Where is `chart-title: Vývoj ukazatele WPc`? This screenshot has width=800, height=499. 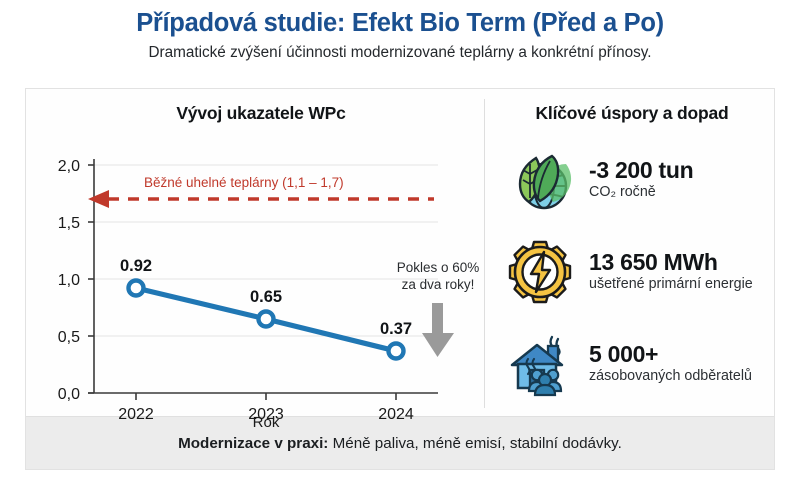
chart-title: Vývoj ukazatele WPc is located at coordinates (261, 113).